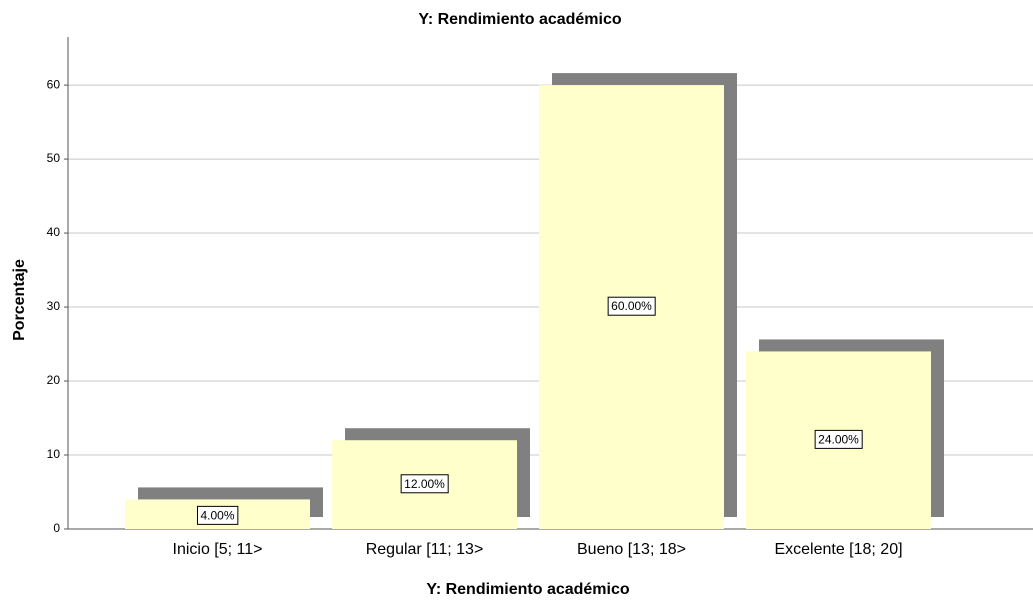 Image resolution: width=1033 pixels, height=601 pixels. I want to click on x-tick-label: Inicio [5; 11>, so click(218, 549).